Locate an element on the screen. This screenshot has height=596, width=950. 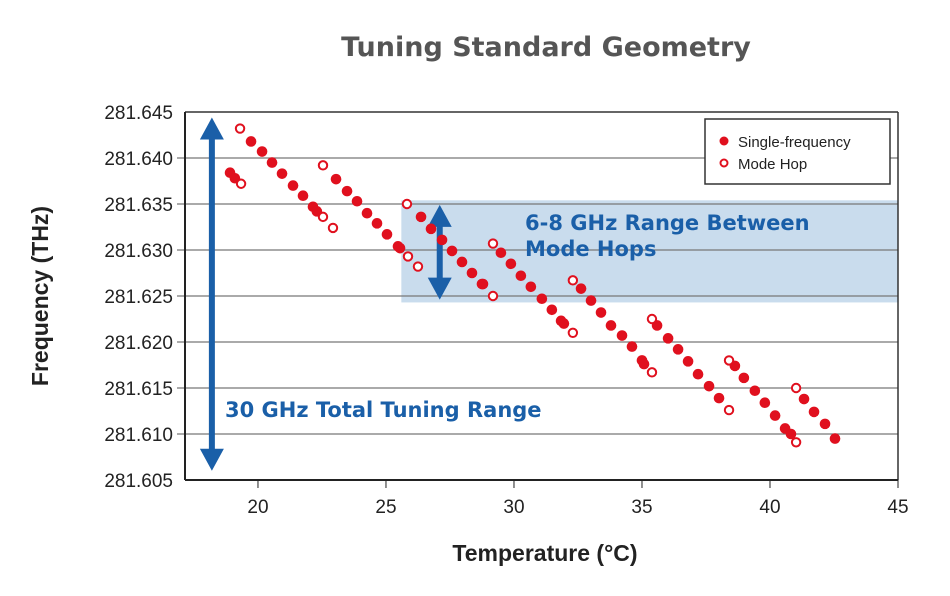
legend-box is located at coordinates (797, 151).